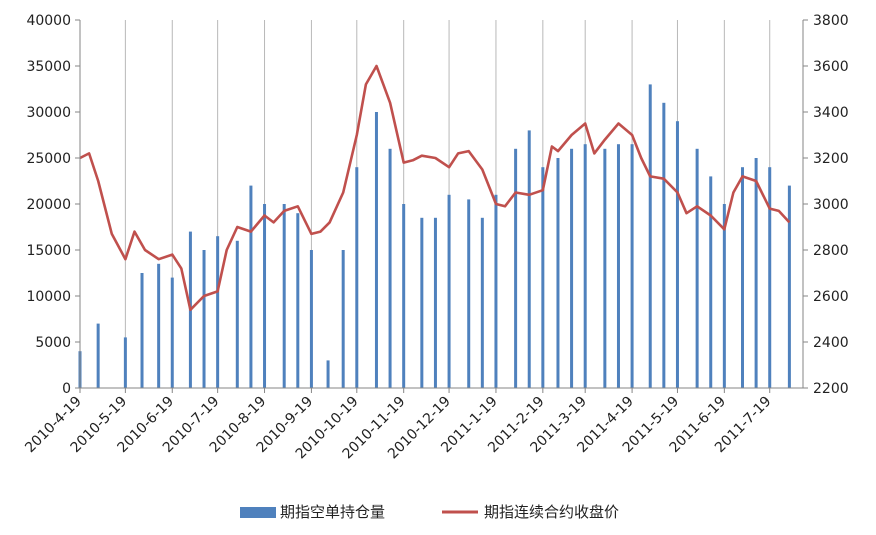 The image size is (876, 535). I want to click on left-tick-label: 5000, so click(53, 343).